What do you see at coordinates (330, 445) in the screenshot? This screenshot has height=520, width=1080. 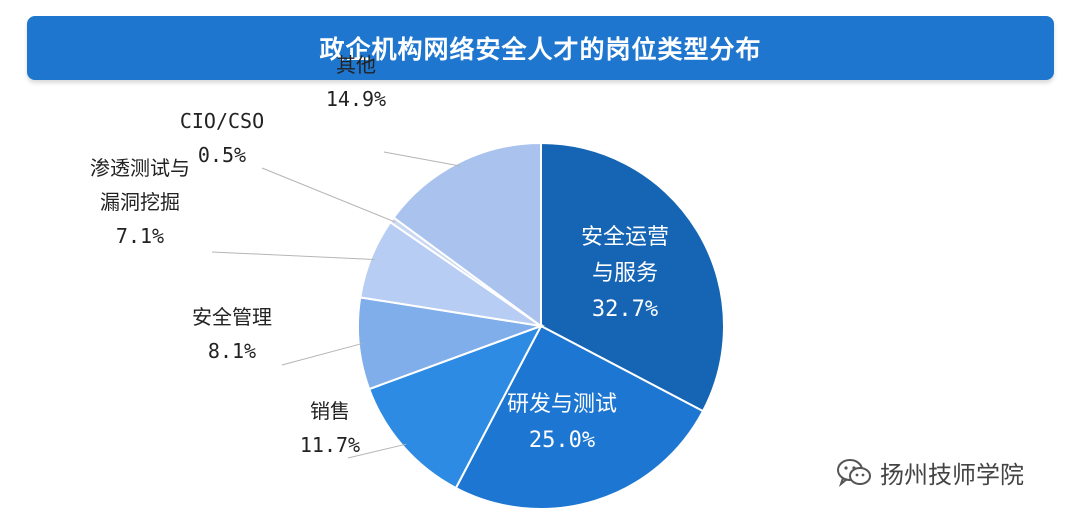 I see `slice-value-label: 11.7%` at bounding box center [330, 445].